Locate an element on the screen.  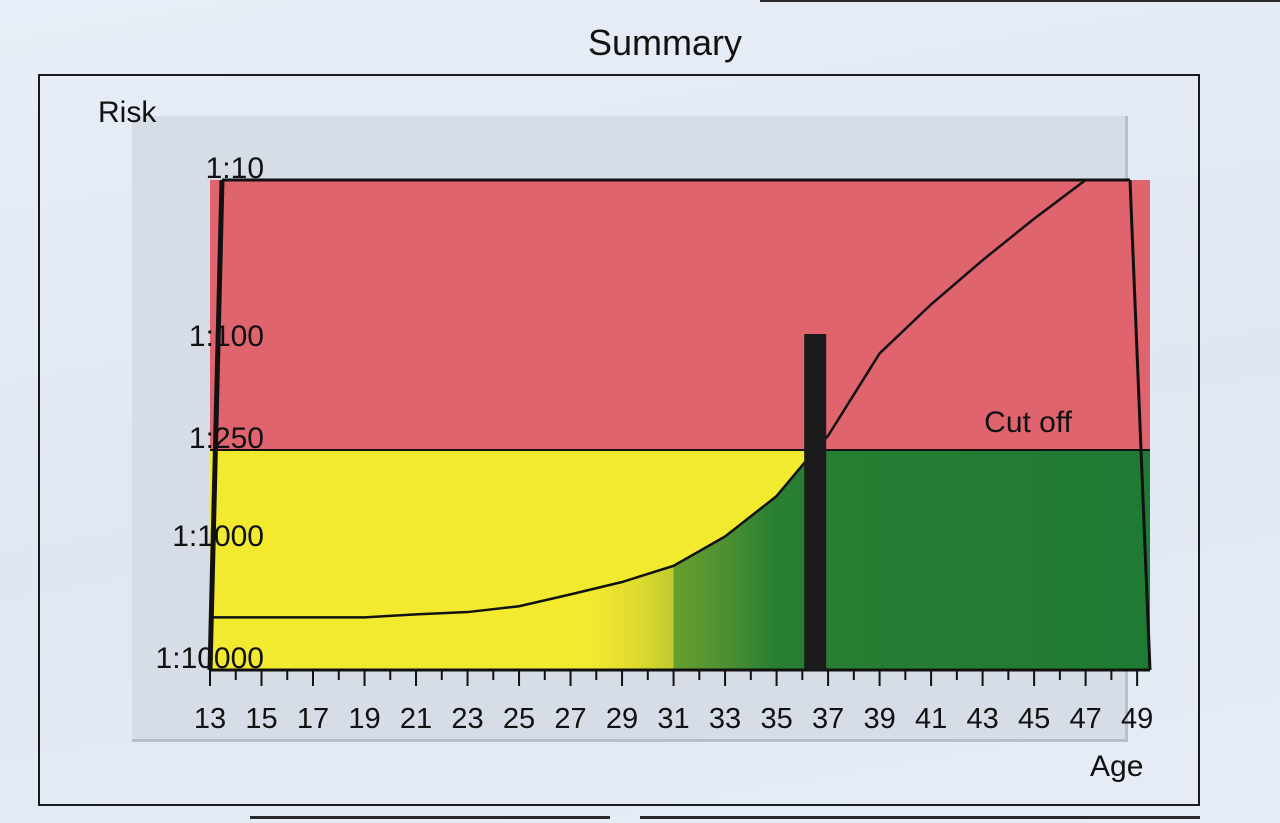
x-tick-label: 45 is located at coordinates (1034, 719).